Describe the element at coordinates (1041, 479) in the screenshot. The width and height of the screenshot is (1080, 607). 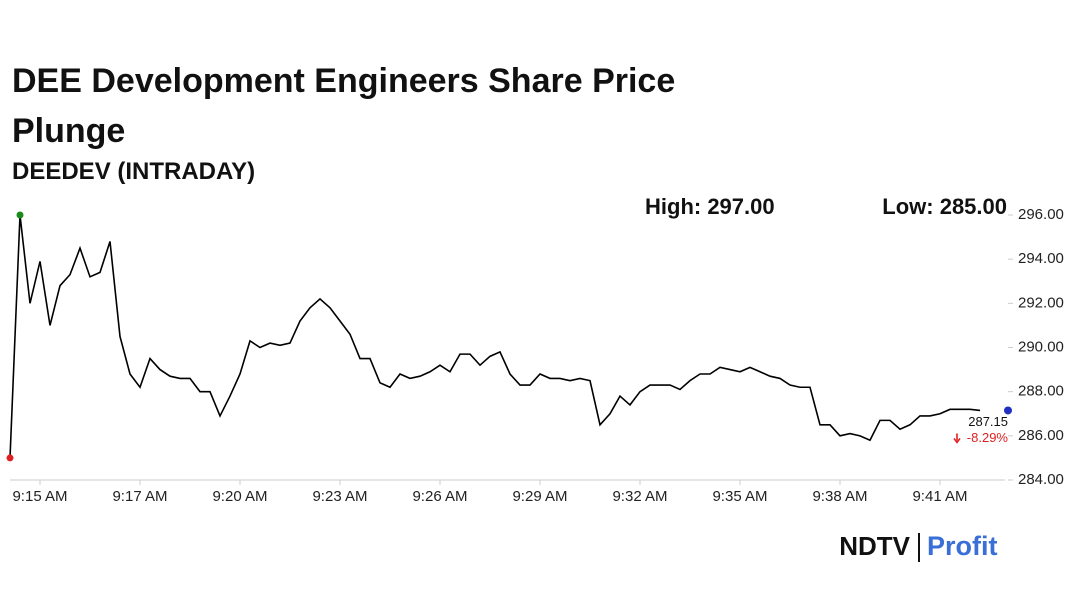
I see `y-tick-label: 284.00` at that location.